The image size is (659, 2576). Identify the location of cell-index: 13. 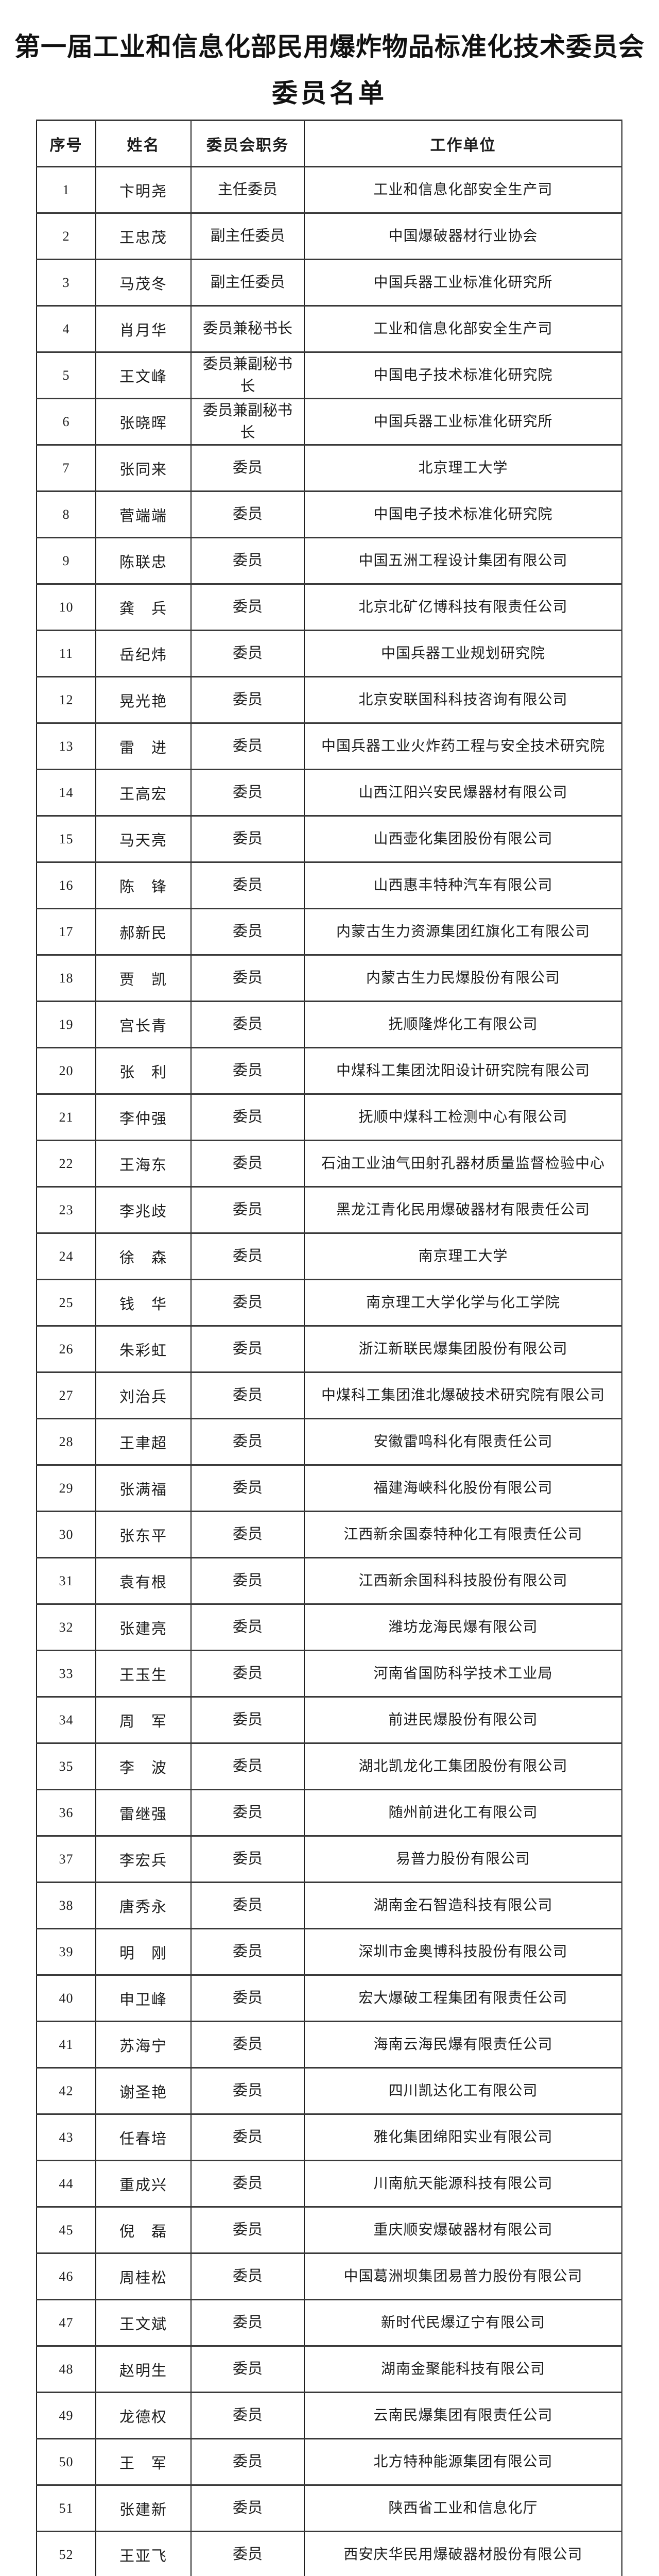
(66, 746).